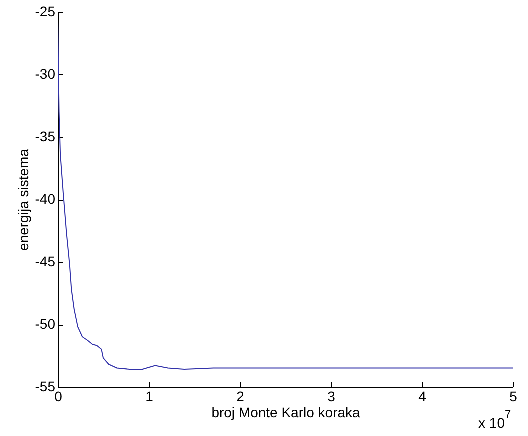  Describe the element at coordinates (45, 262) in the screenshot. I see `y-tick-label: -45` at that location.